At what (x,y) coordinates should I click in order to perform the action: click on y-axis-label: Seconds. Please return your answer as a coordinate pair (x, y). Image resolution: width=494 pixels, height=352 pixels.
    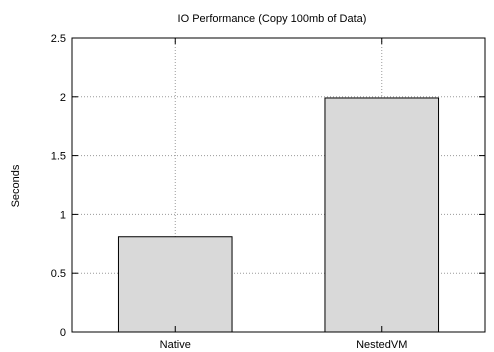
    Looking at the image, I should click on (16, 185).